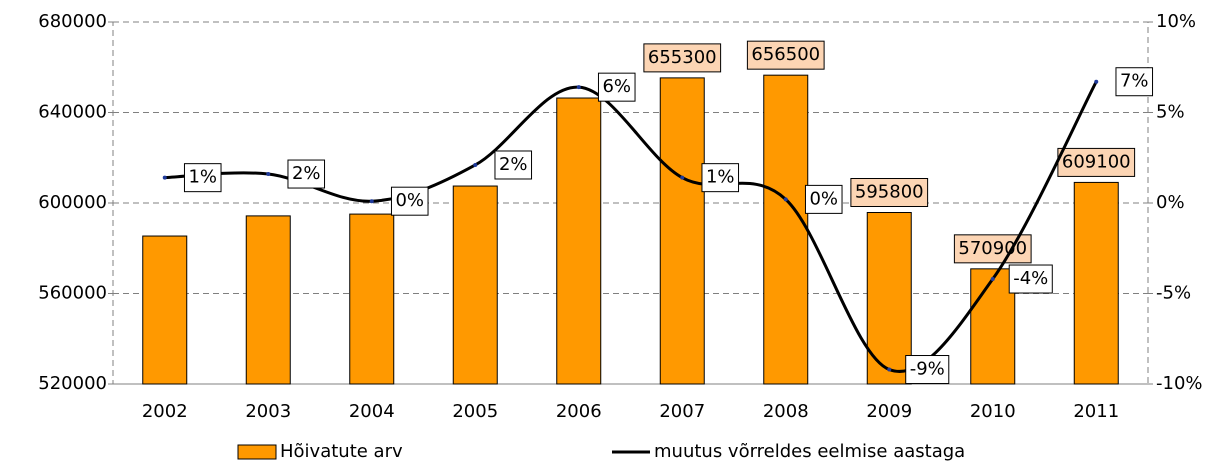  I want to click on y2-tick-label: 0%, so click(1170, 202).